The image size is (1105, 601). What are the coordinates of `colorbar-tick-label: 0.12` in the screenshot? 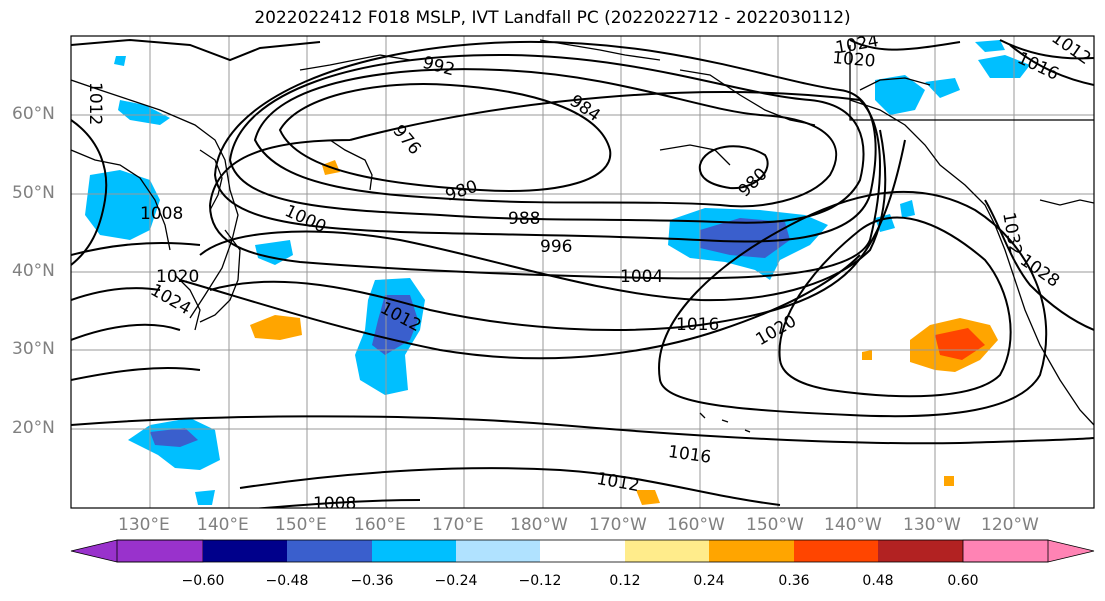 It's located at (625, 581).